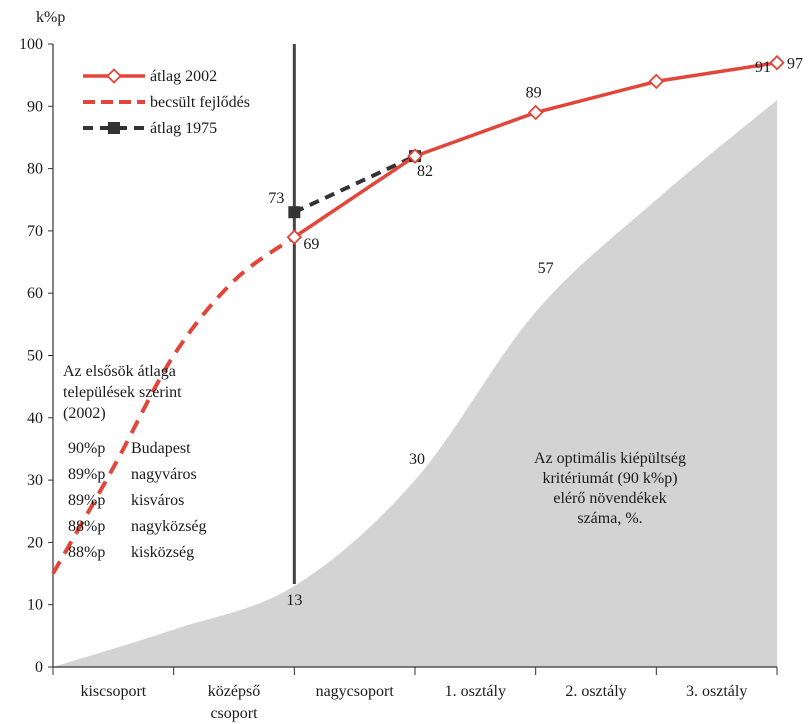 The width and height of the screenshot is (809, 724). I want to click on legend: átlag 2002 becsült fejlődés átlag 1975, so click(166, 102).